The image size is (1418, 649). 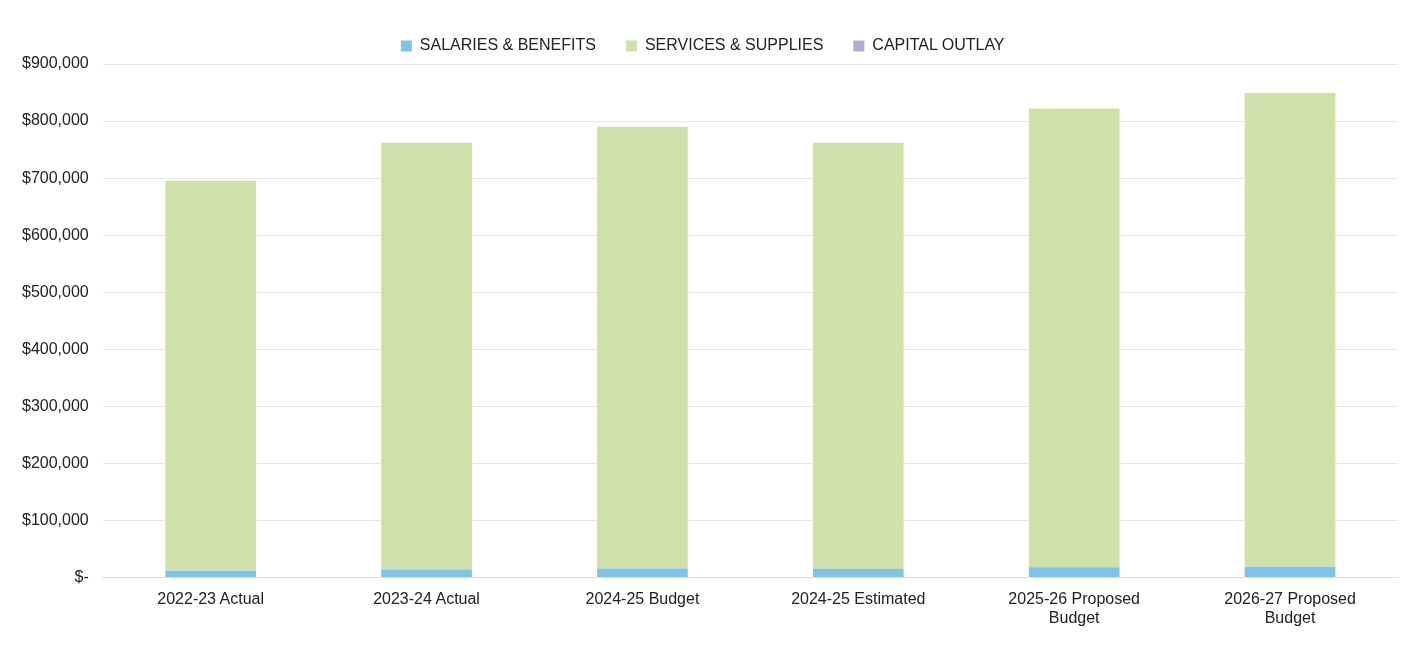 I want to click on x-tick-label: 2024-25 Estimated, so click(x=858, y=598).